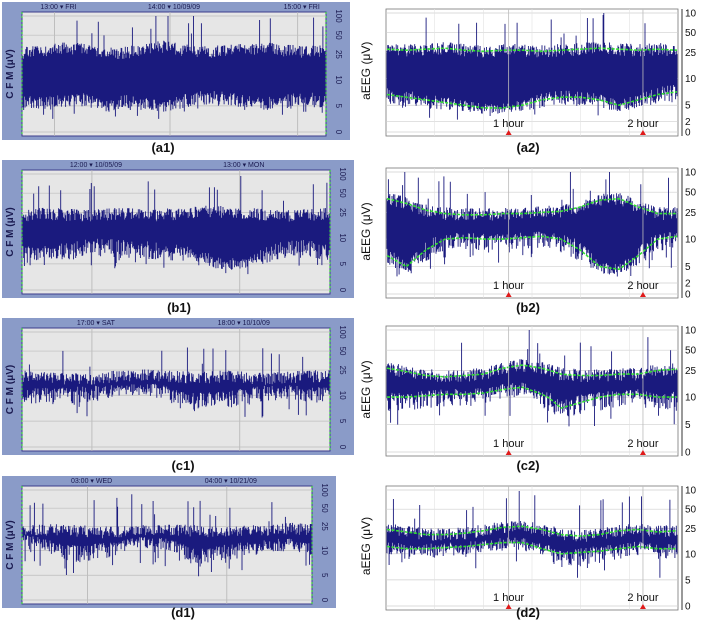 The height and width of the screenshot is (629, 720). I want to click on time-marker-label: 17:00 ▾ SAT, so click(96, 323).